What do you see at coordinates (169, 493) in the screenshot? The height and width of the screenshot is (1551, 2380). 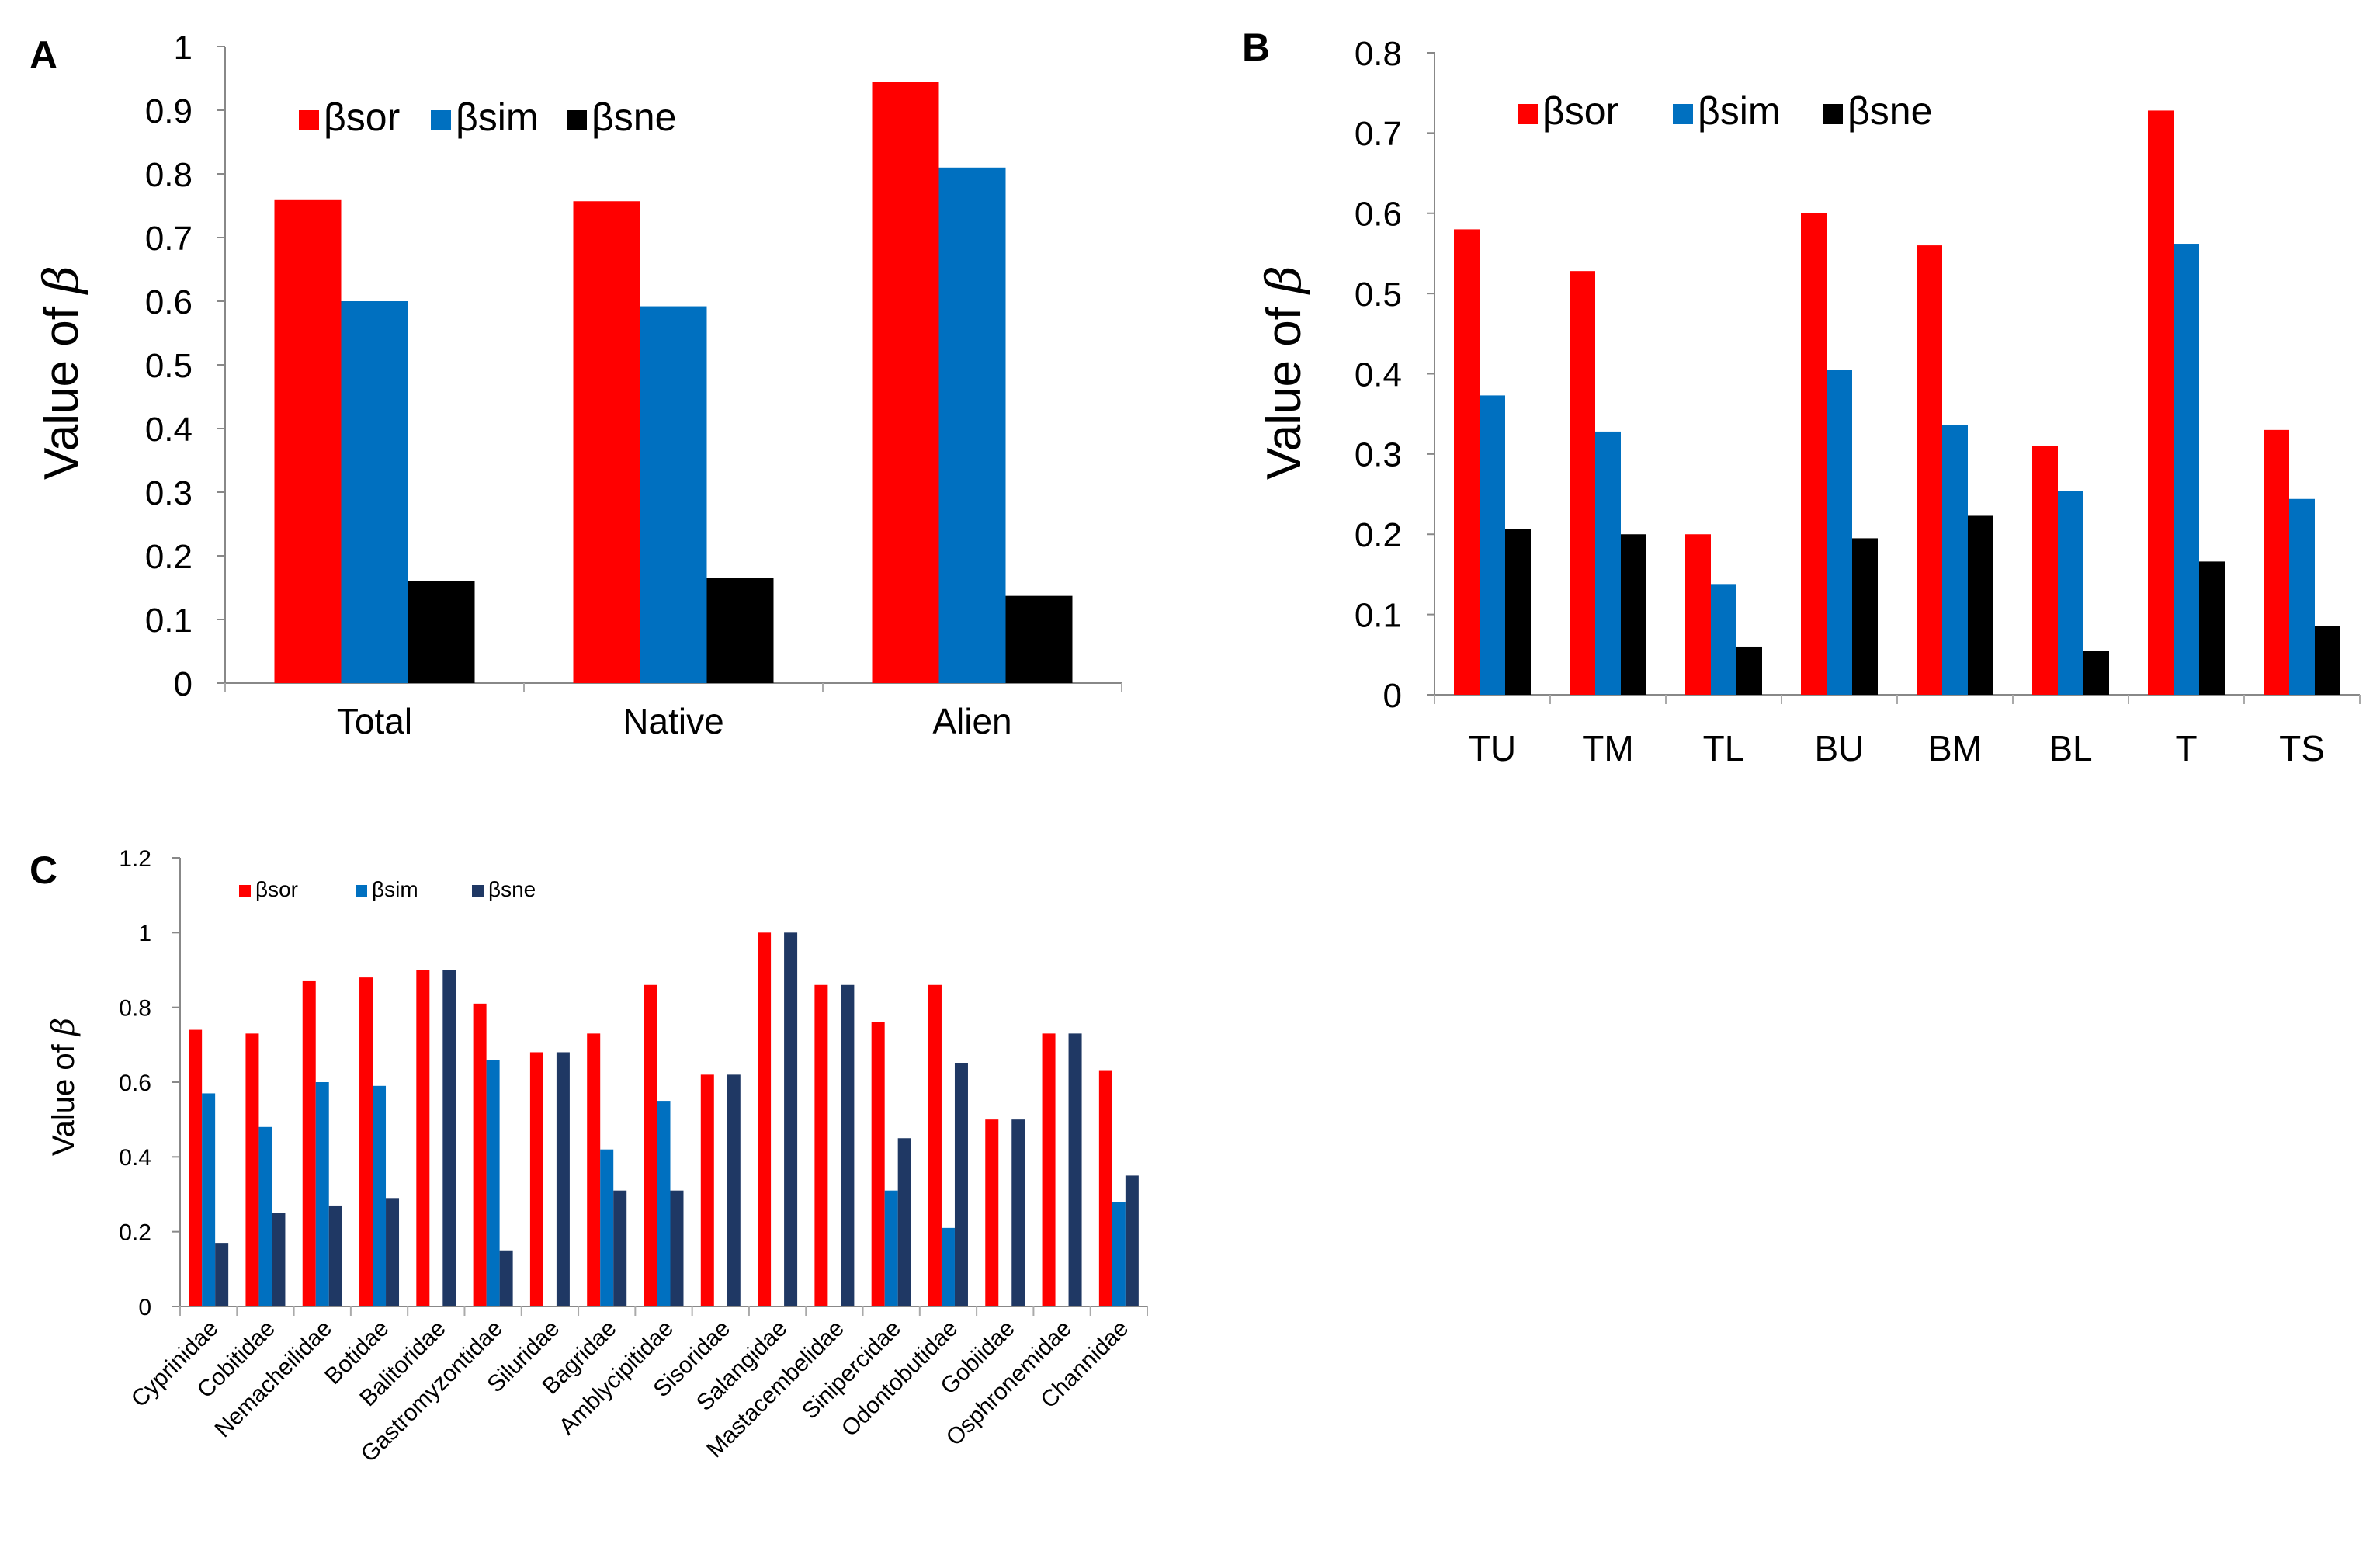 I see `y-tick-label: 0.3` at bounding box center [169, 493].